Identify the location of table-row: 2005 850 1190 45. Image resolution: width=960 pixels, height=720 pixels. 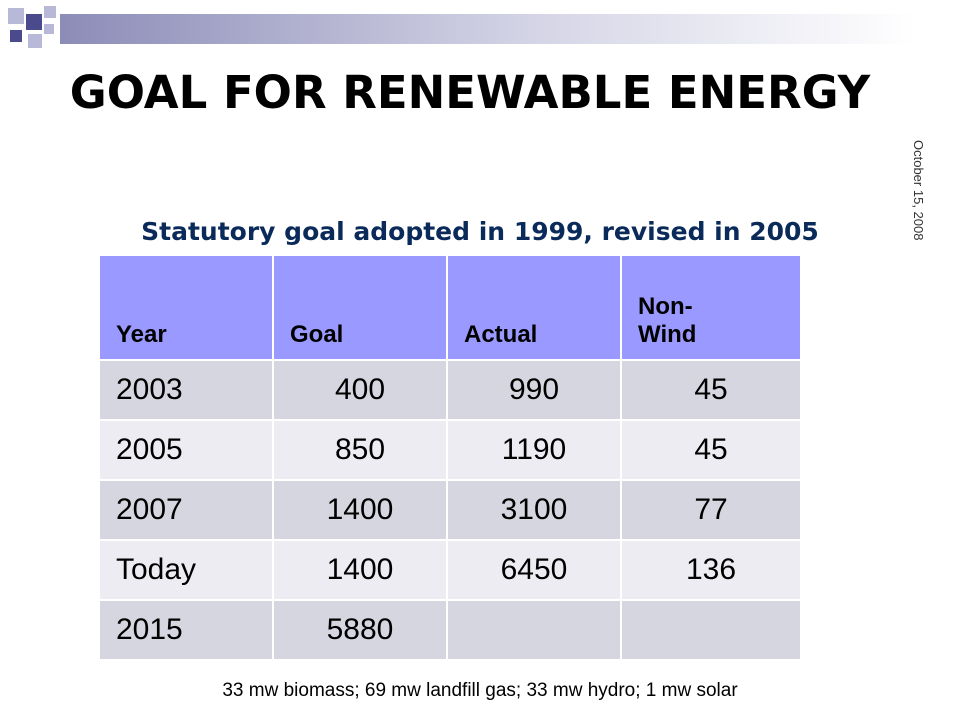
(450, 451).